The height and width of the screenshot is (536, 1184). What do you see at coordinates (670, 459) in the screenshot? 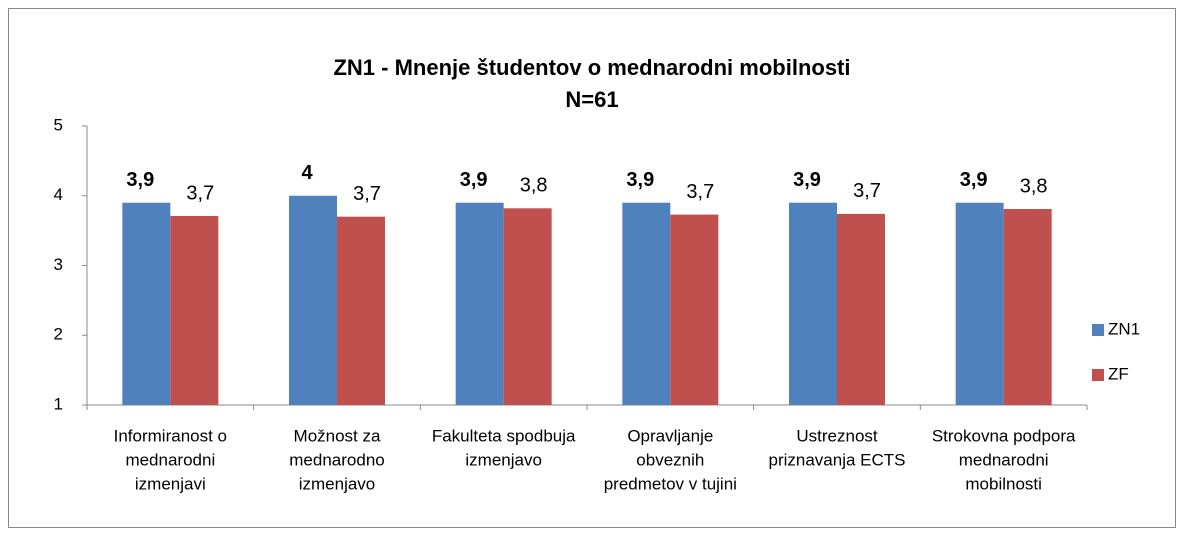
I see `x-tick-label: obveznih` at bounding box center [670, 459].